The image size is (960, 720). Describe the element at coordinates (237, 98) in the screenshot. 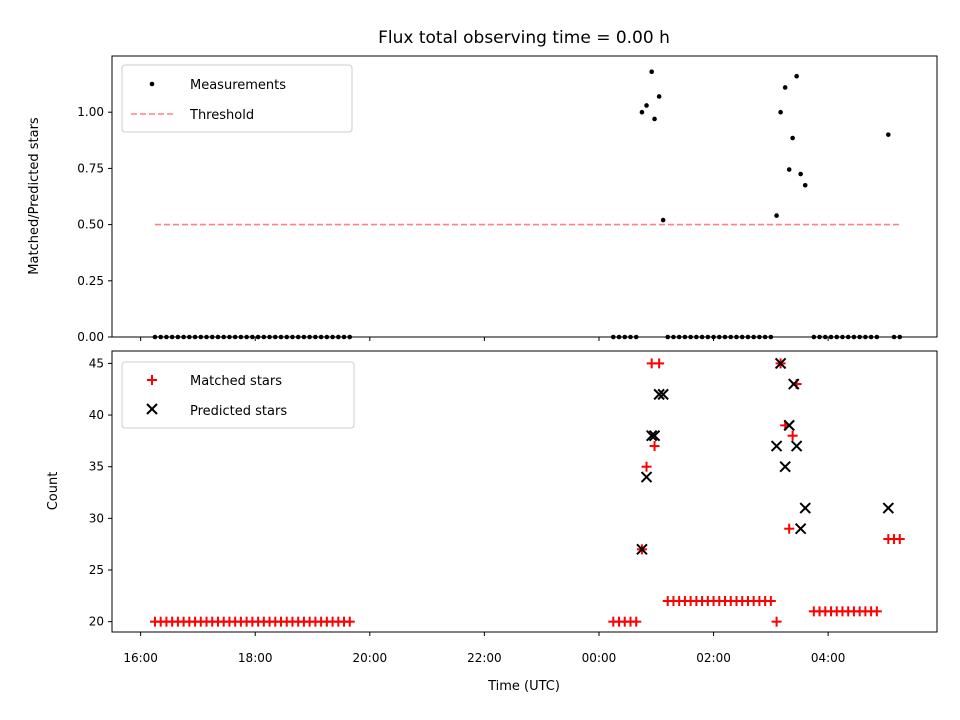

I see `top-legend: Measurements Threshold` at that location.